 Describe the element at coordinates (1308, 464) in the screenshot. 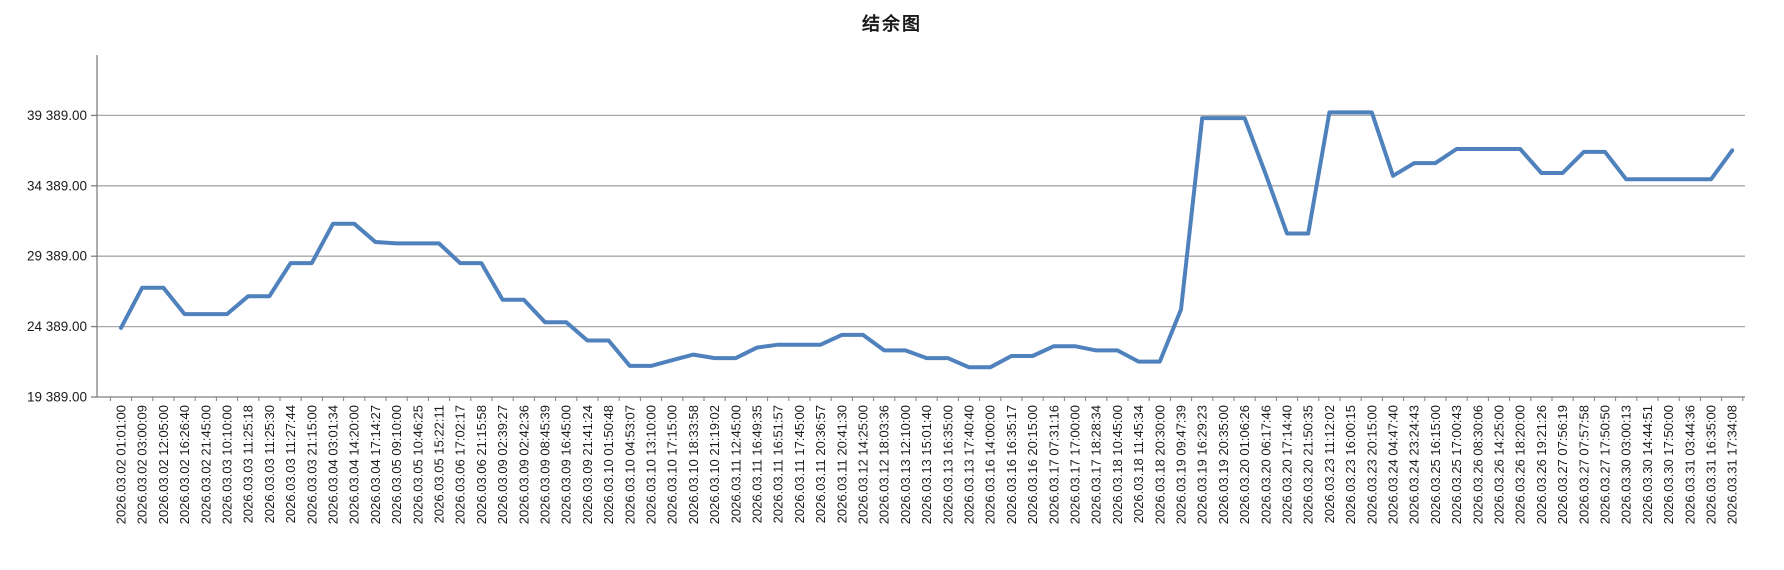

I see `x-axis-label: 2026.03.20 21:50:35` at that location.